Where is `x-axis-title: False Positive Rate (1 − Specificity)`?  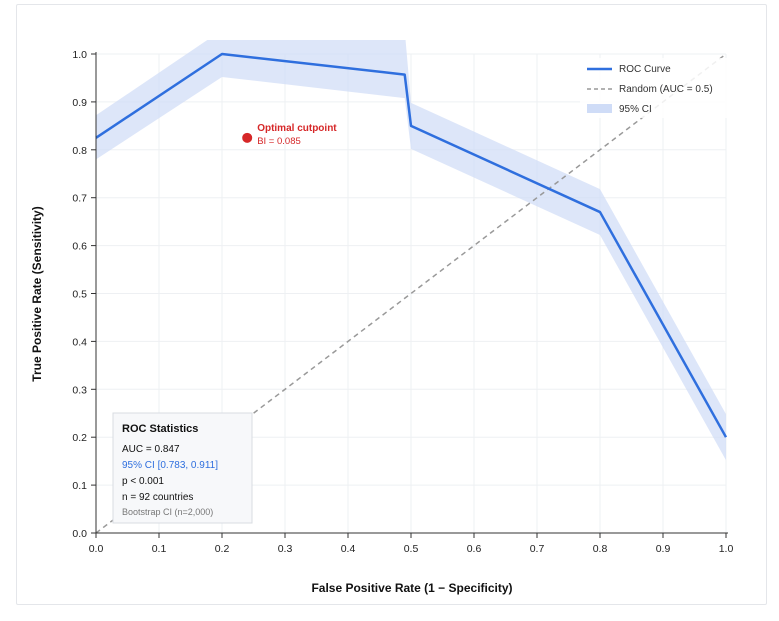
x-axis-title: False Positive Rate (1 − Specificity) is located at coordinates (411, 588).